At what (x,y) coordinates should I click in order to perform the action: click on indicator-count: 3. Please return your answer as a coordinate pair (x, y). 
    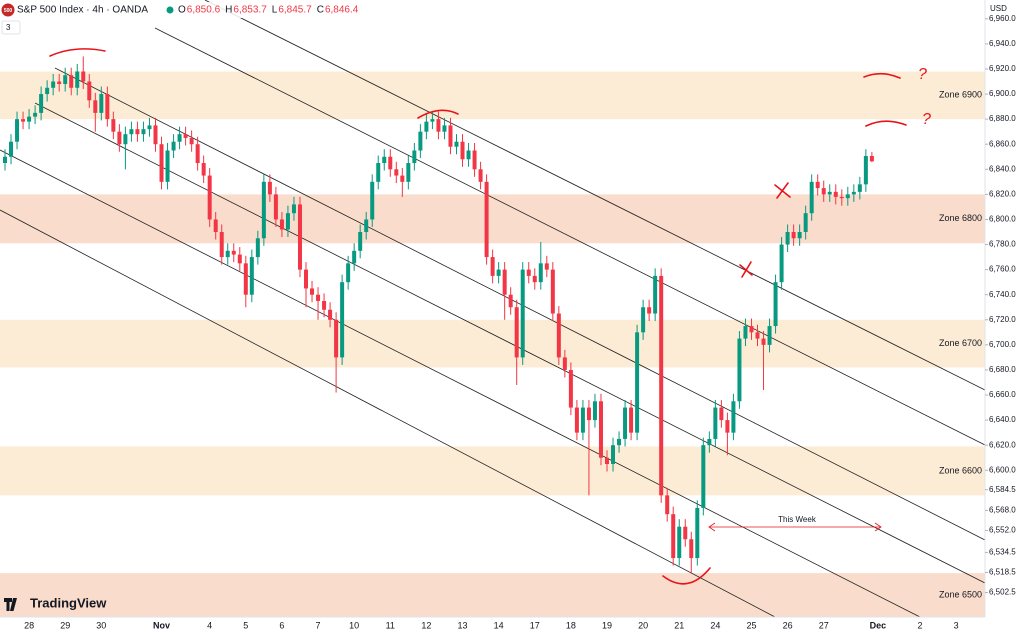
    Looking at the image, I should click on (8, 27).